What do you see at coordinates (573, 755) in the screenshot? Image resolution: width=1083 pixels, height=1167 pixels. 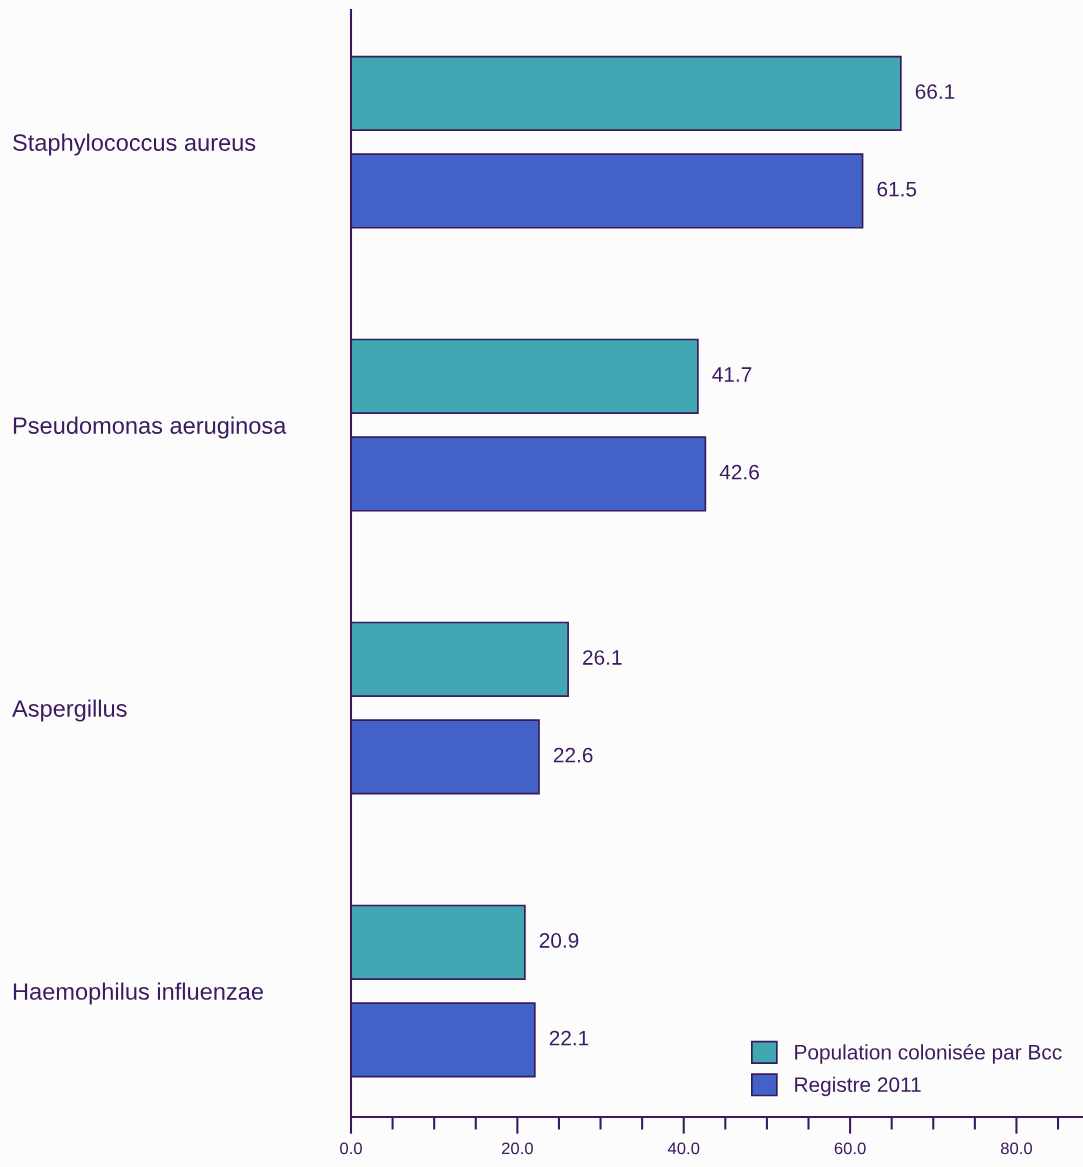 I see `data-label: 22.6` at bounding box center [573, 755].